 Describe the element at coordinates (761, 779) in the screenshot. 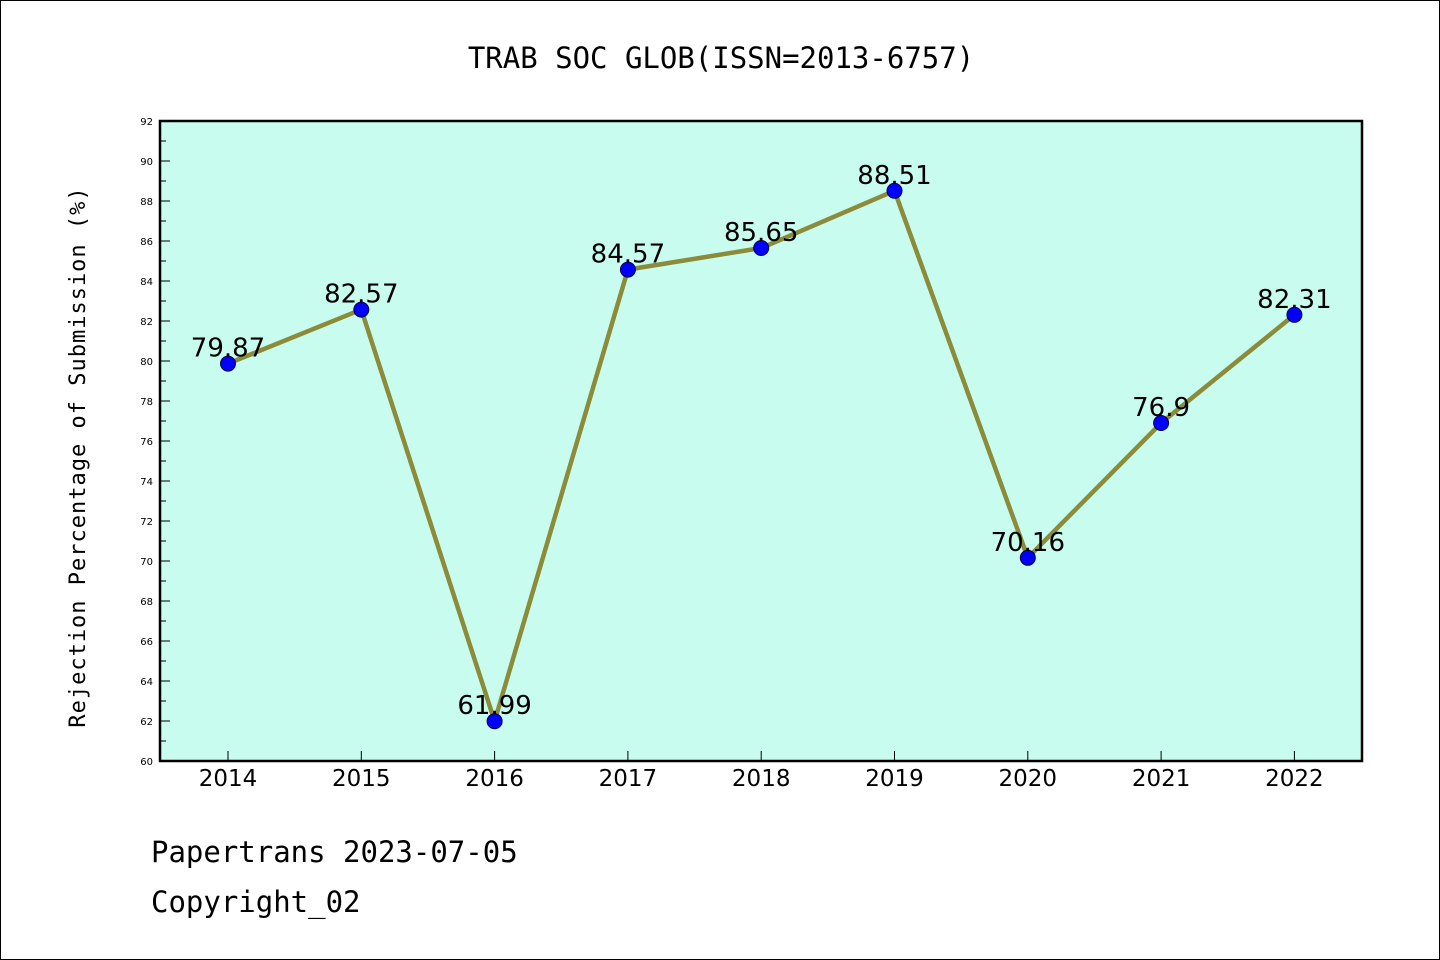

I see `x-tick-label: 2018` at that location.